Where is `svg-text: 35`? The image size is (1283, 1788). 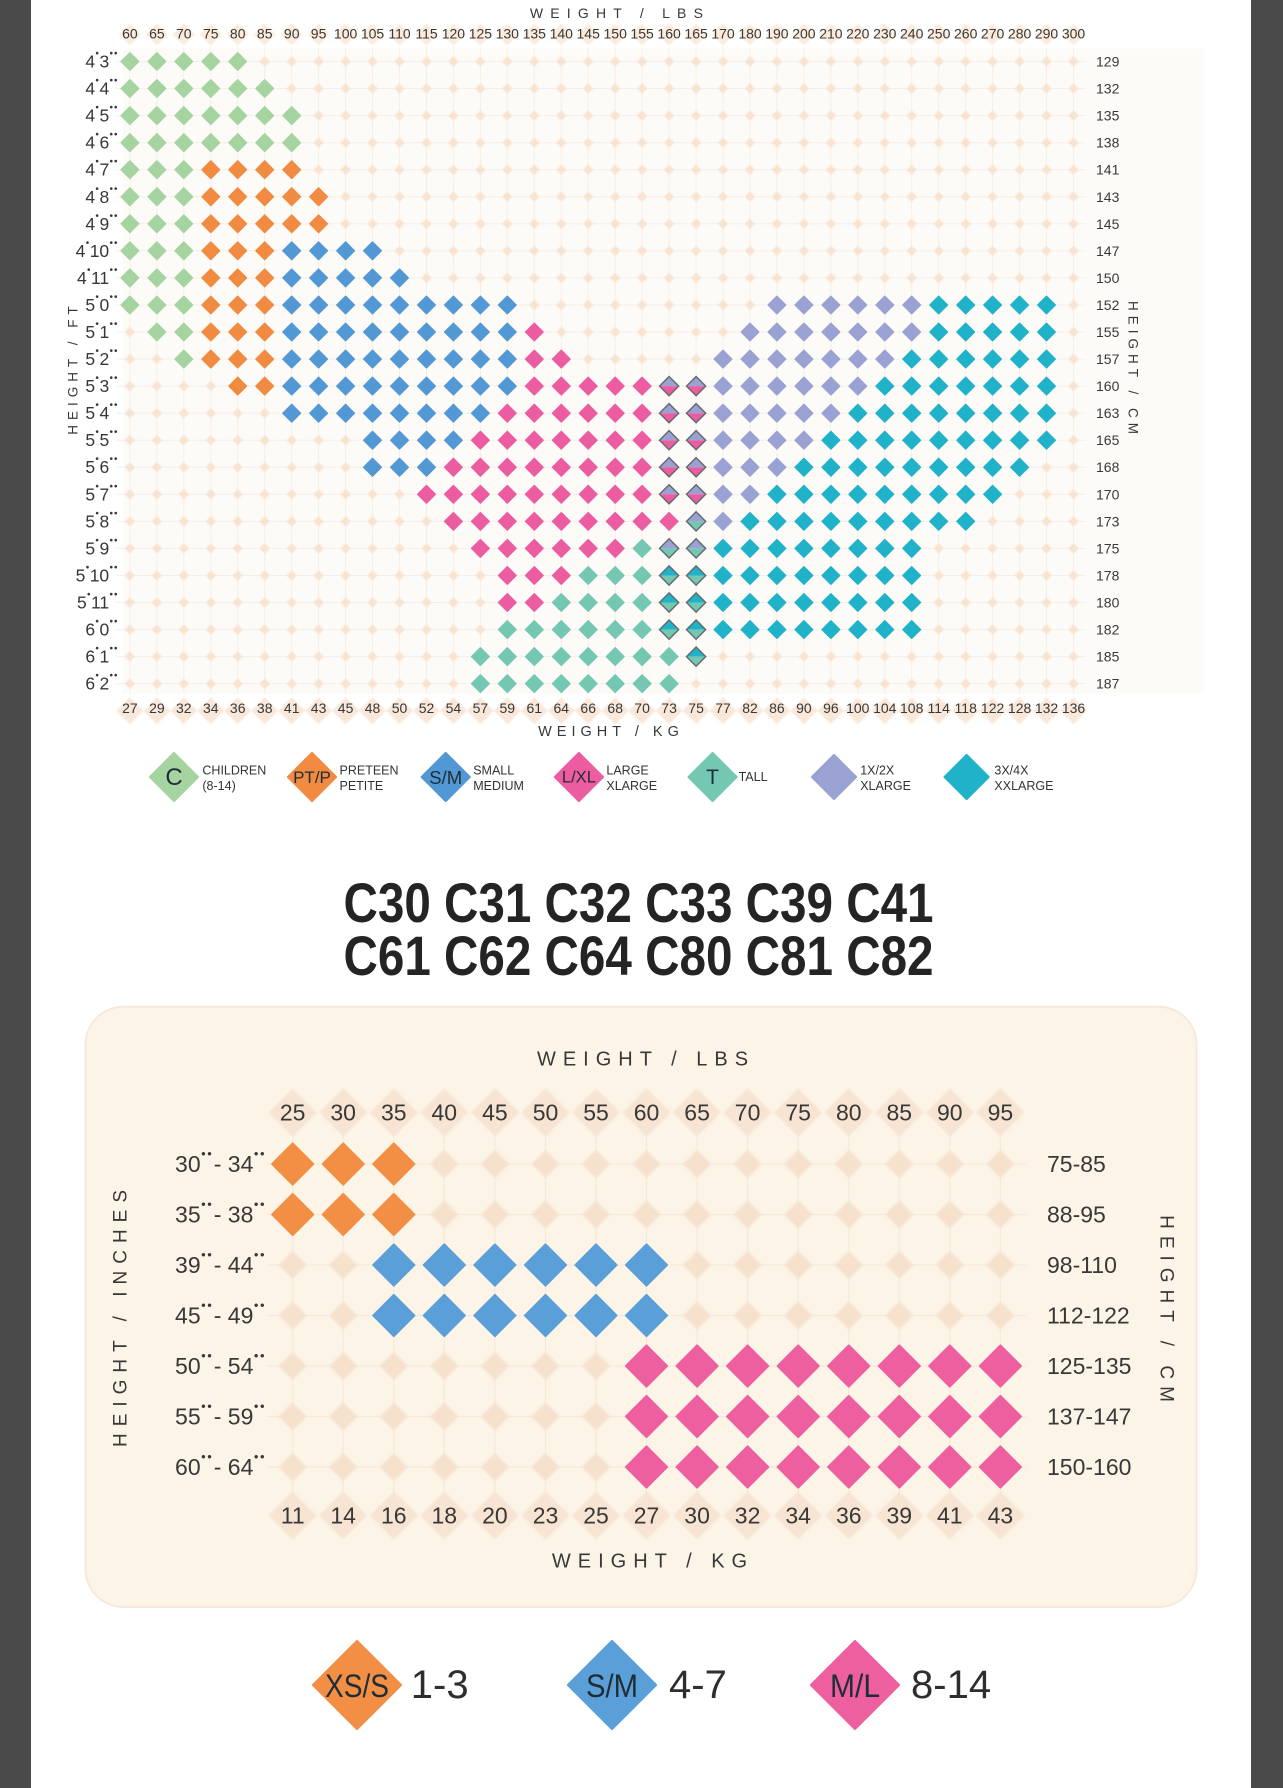
svg-text: 35 is located at coordinates (394, 1113).